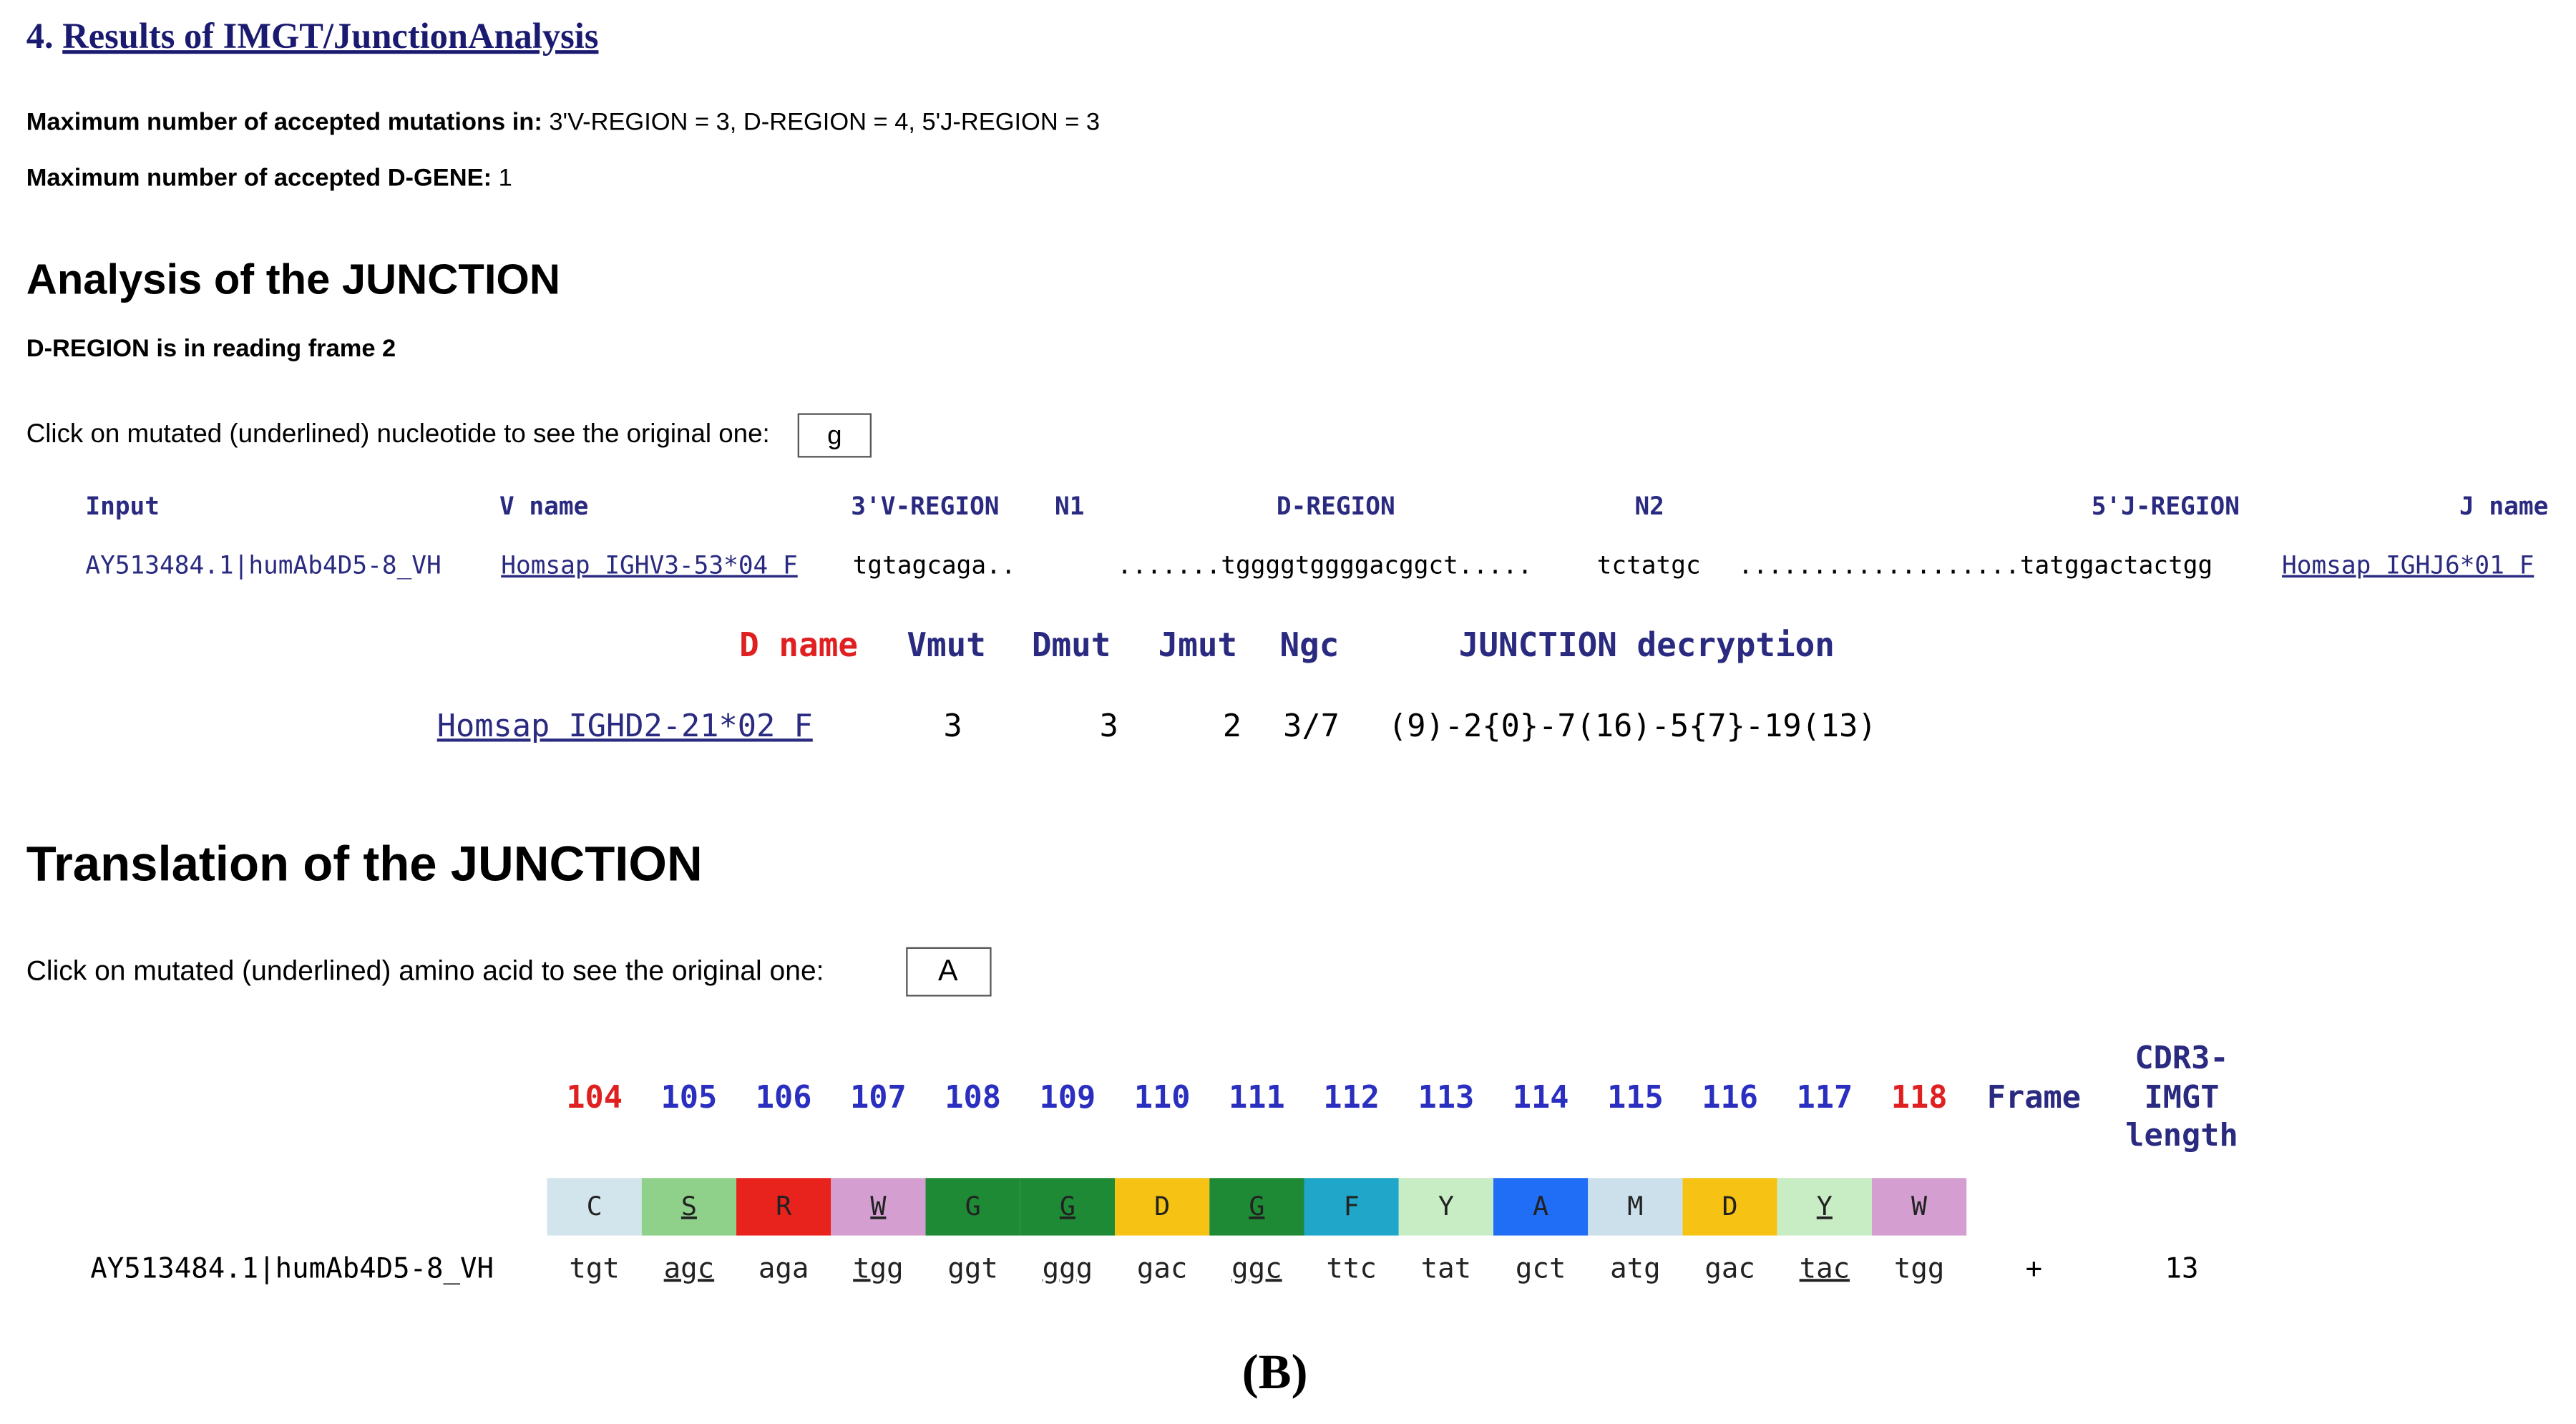 The width and height of the screenshot is (2576, 1424). I want to click on sequence: tctatgc, so click(1649, 566).